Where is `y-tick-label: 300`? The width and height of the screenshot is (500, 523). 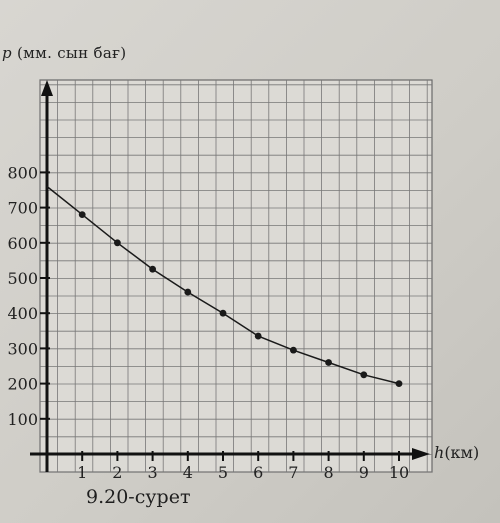
y-tick-label: 300 is located at coordinates (22, 348).